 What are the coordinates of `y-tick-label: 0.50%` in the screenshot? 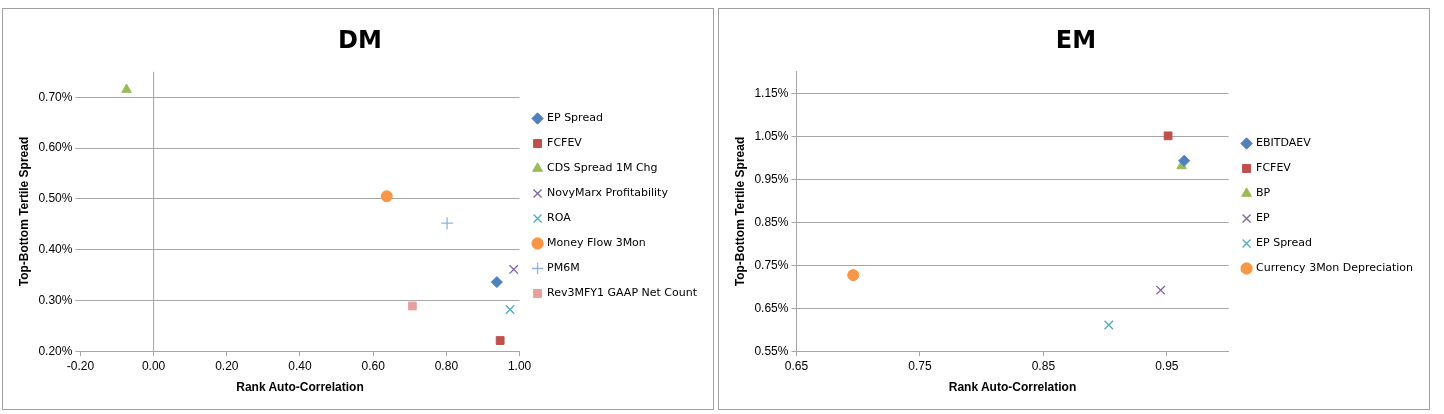 It's located at (55, 198).